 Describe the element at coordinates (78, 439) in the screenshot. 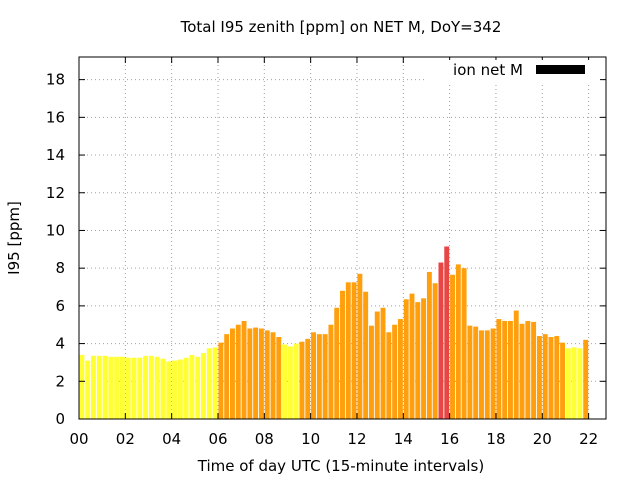

I see `x-tick-label: 00` at that location.